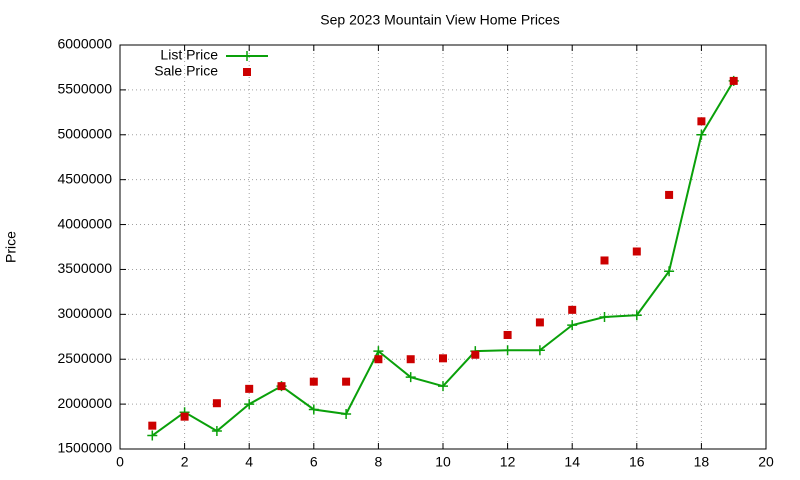  Describe the element at coordinates (314, 462) in the screenshot. I see `x-tick-label: 6` at that location.